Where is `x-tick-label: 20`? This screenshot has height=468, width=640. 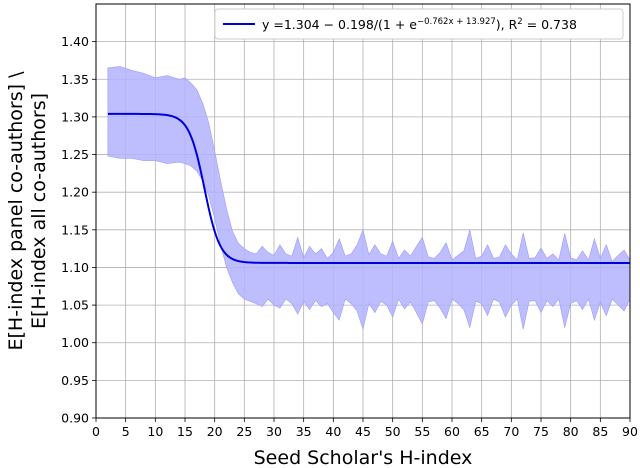
x-tick-label: 20 is located at coordinates (215, 431).